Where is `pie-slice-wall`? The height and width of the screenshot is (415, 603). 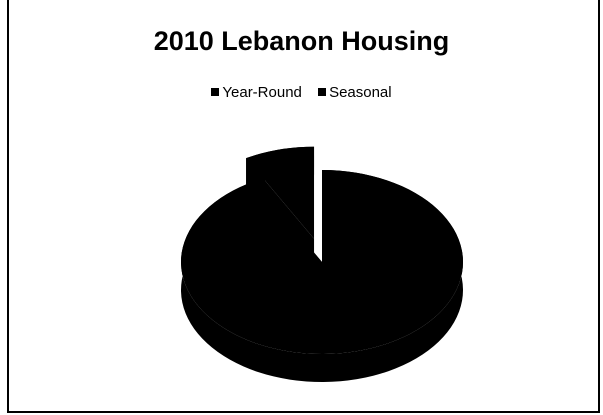
pie-slice-wall is located at coordinates (280, 206).